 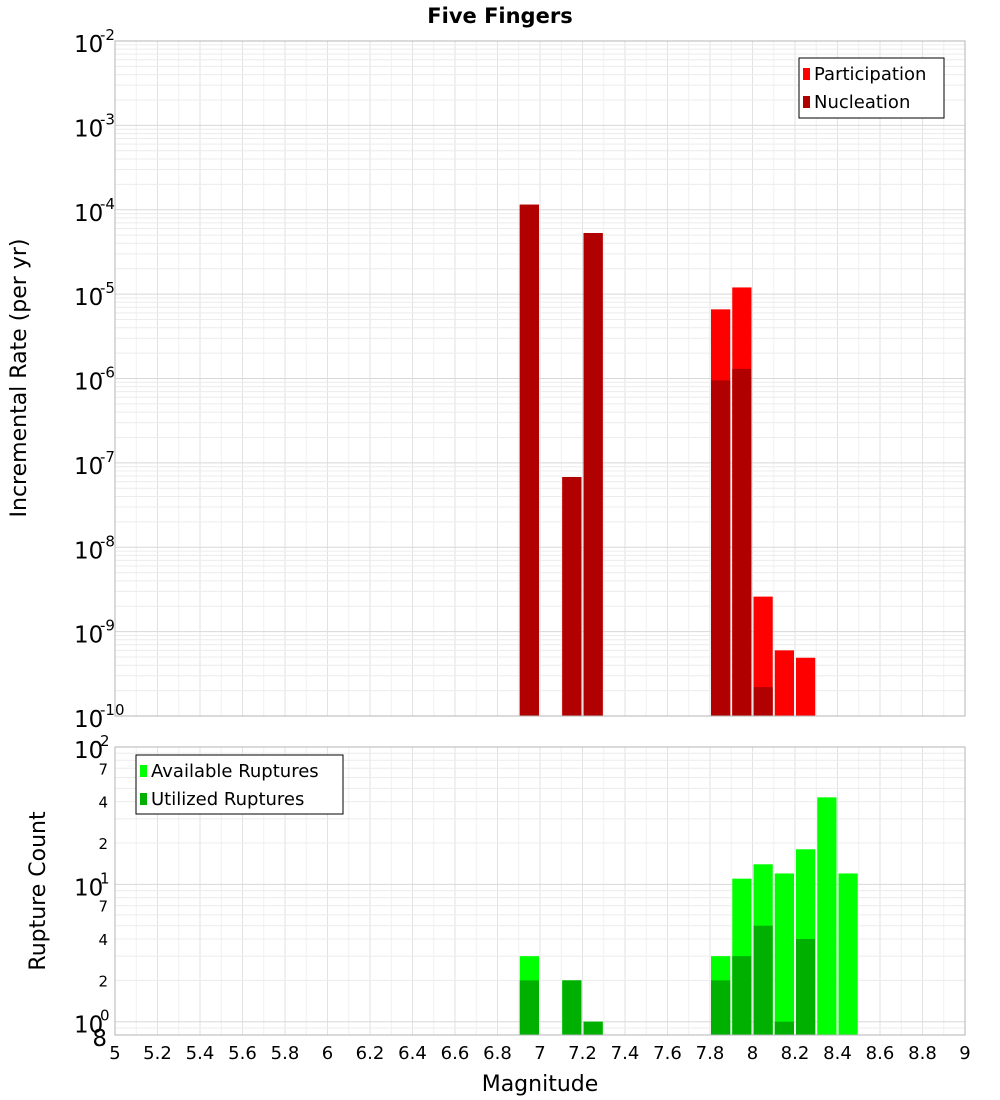 What do you see at coordinates (667, 460) in the screenshot?
I see `top-bars` at bounding box center [667, 460].